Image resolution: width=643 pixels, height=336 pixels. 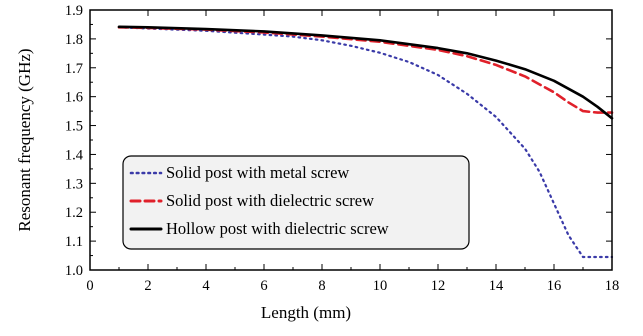 I want to click on x-tick-label: 16, so click(x=554, y=286).